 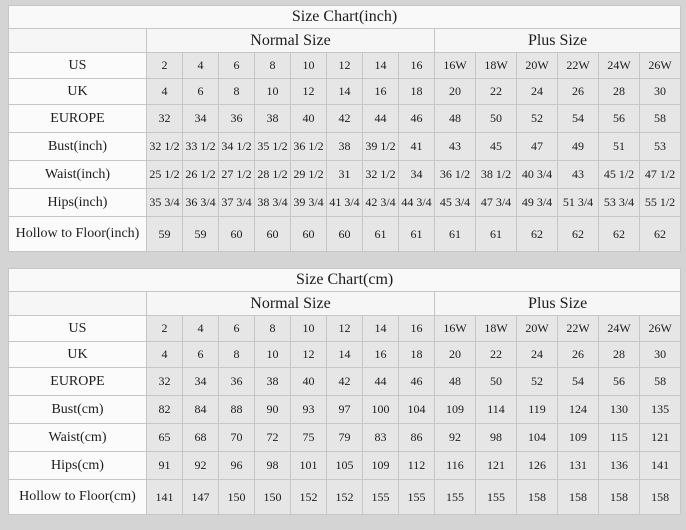 What do you see at coordinates (164, 174) in the screenshot?
I see `size-value-cell: 25 1/2` at bounding box center [164, 174].